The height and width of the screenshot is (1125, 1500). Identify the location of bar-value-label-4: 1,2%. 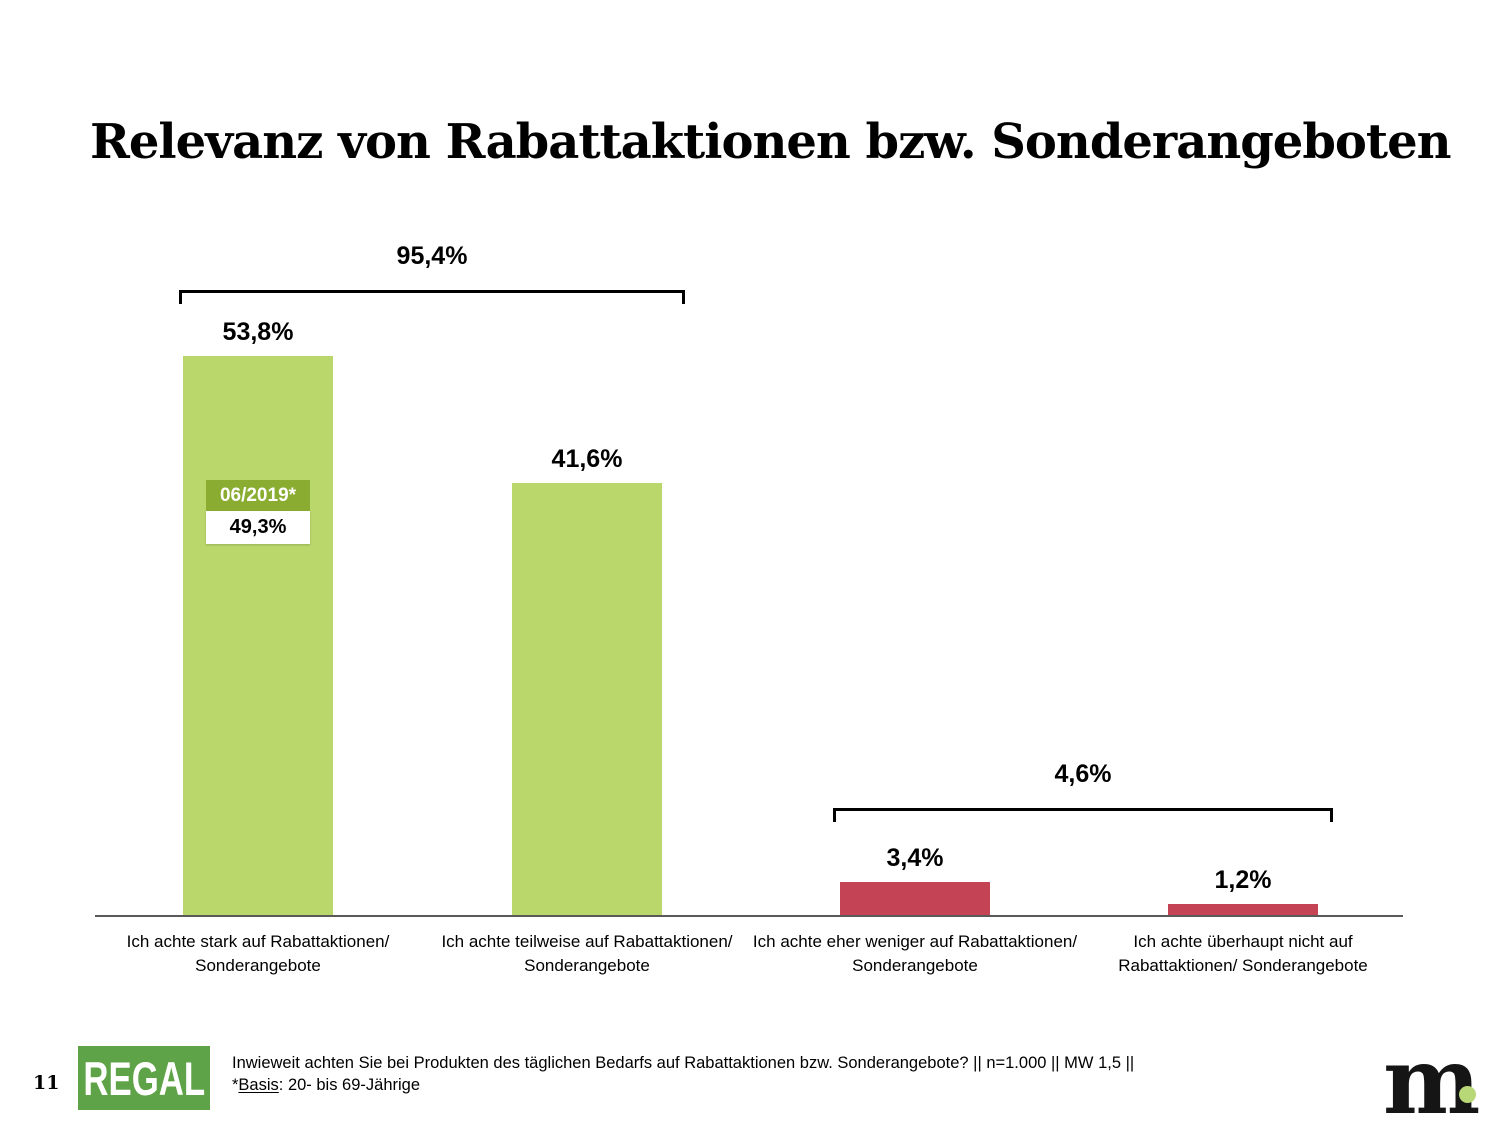
(1243, 880).